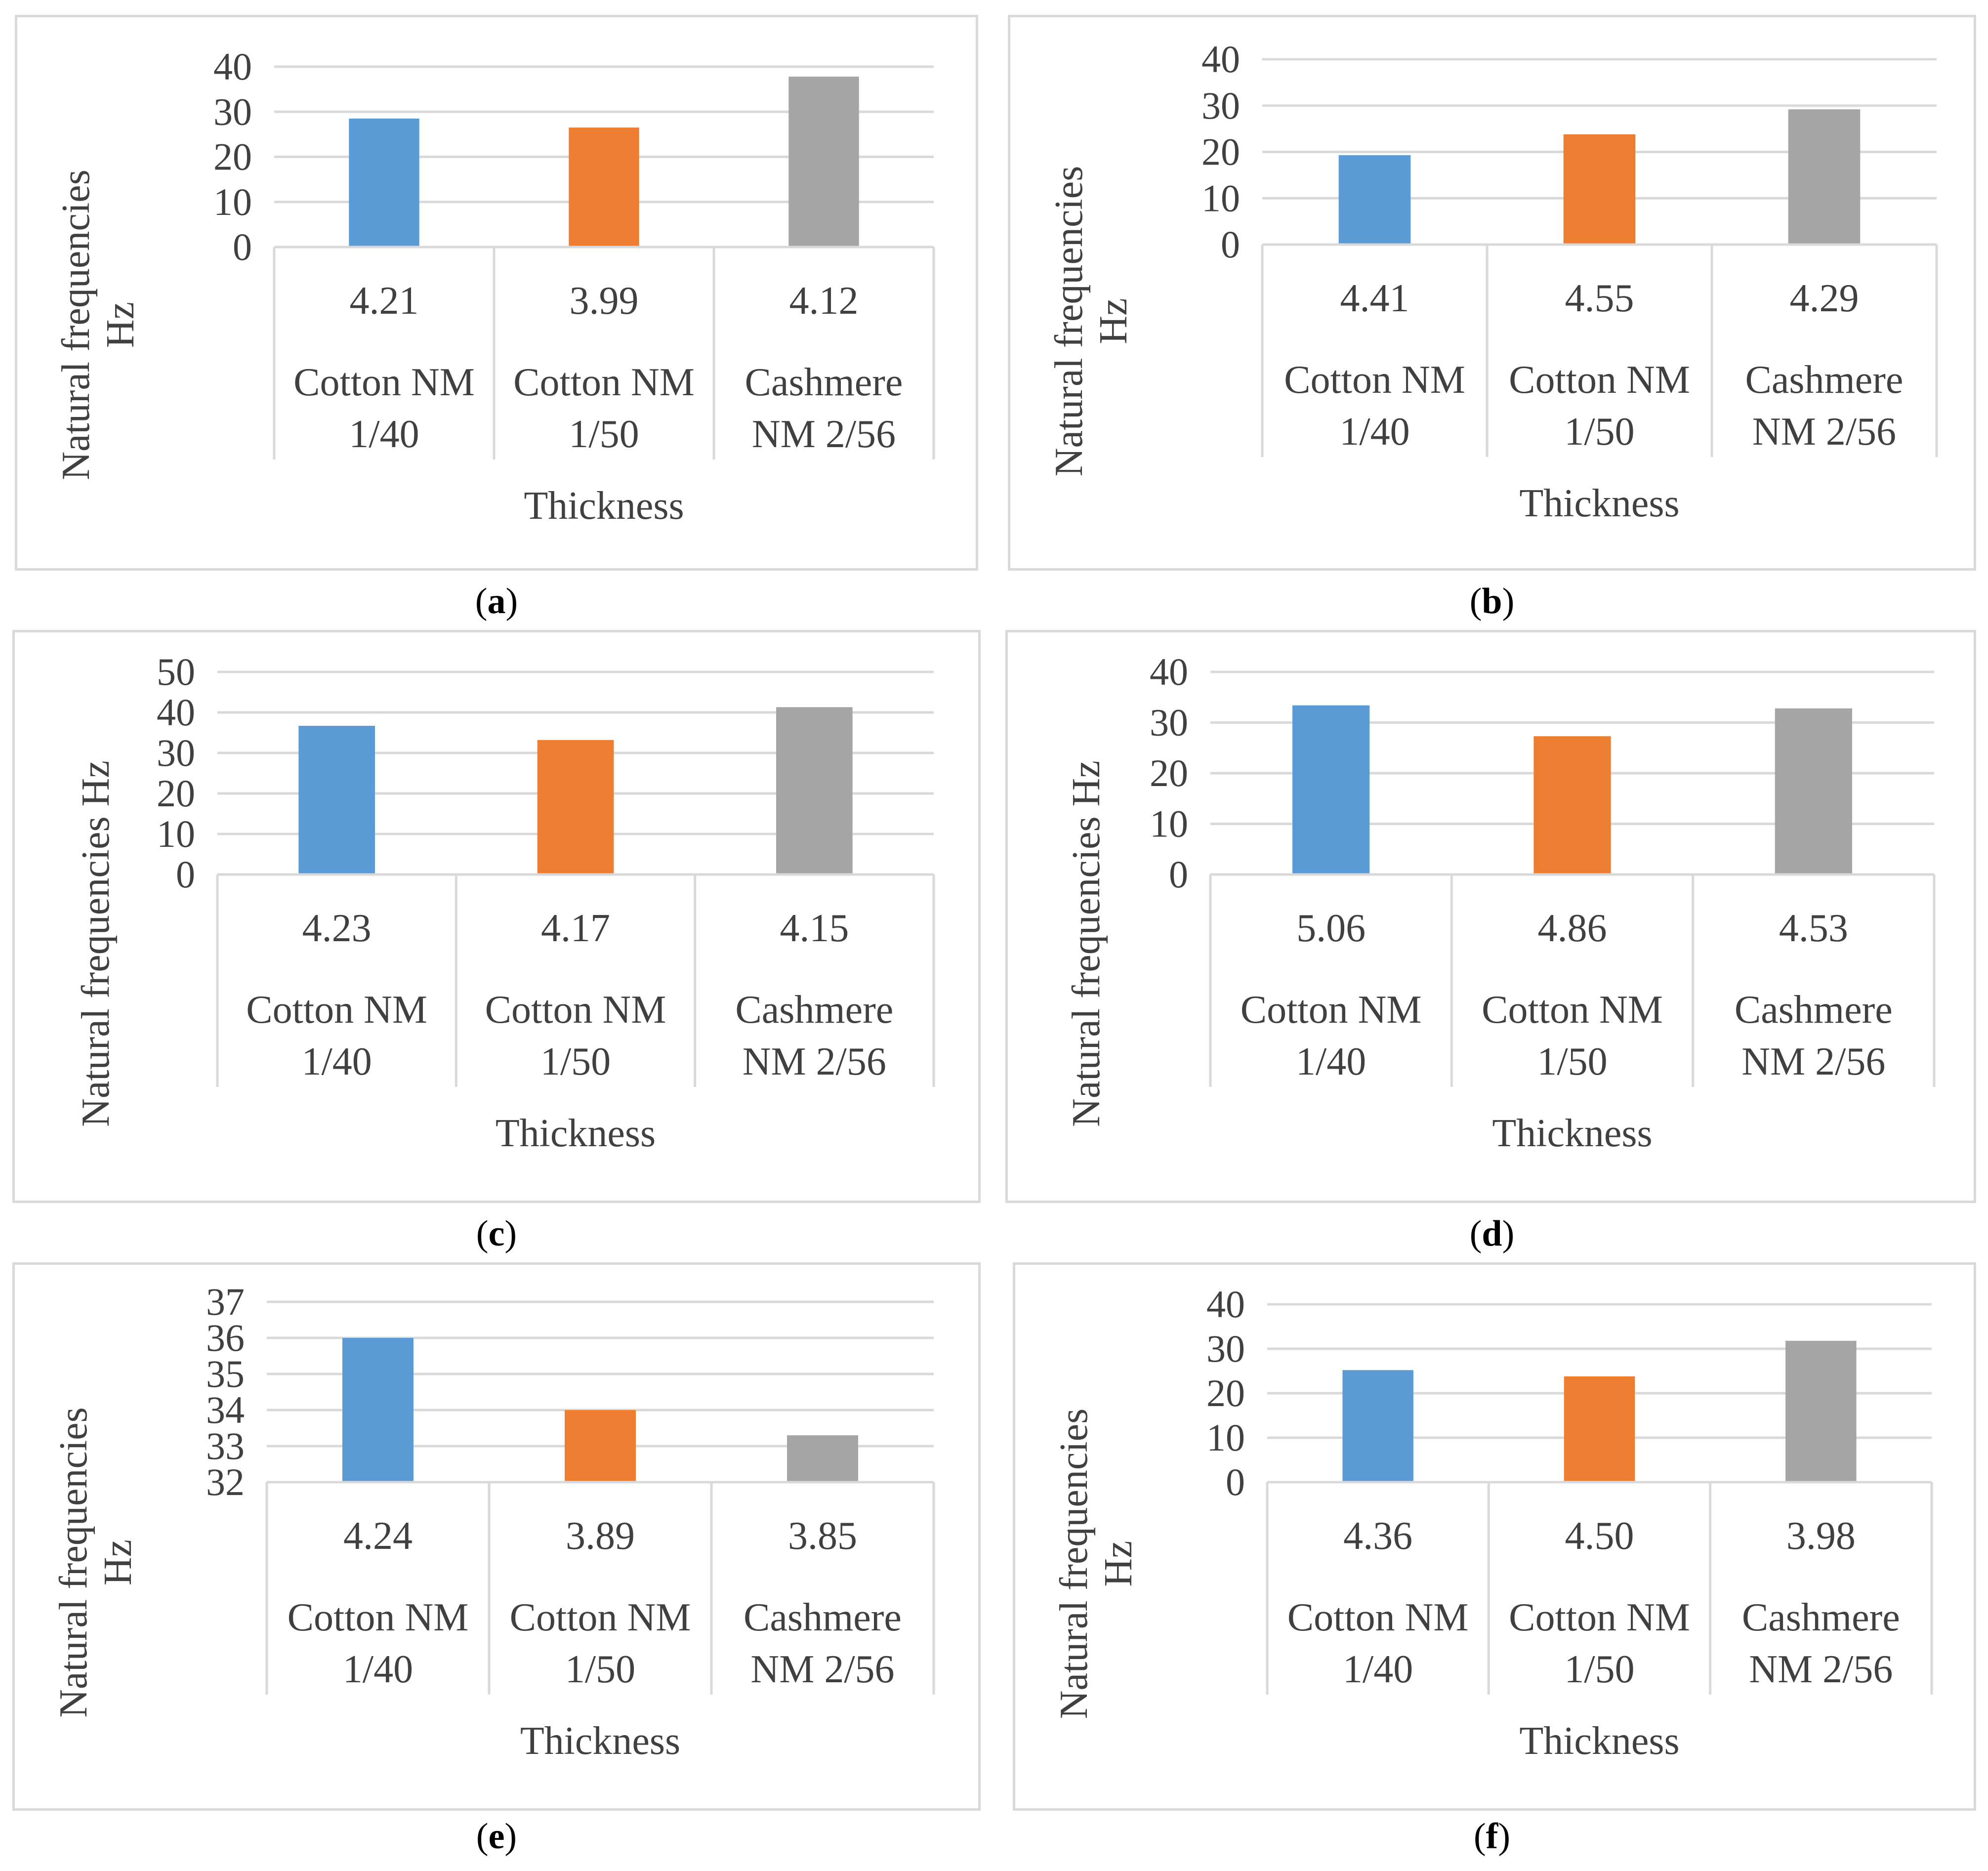 Image resolution: width=1988 pixels, height=1871 pixels. What do you see at coordinates (233, 111) in the screenshot?
I see `y-tick-label-a-3: 30` at bounding box center [233, 111].